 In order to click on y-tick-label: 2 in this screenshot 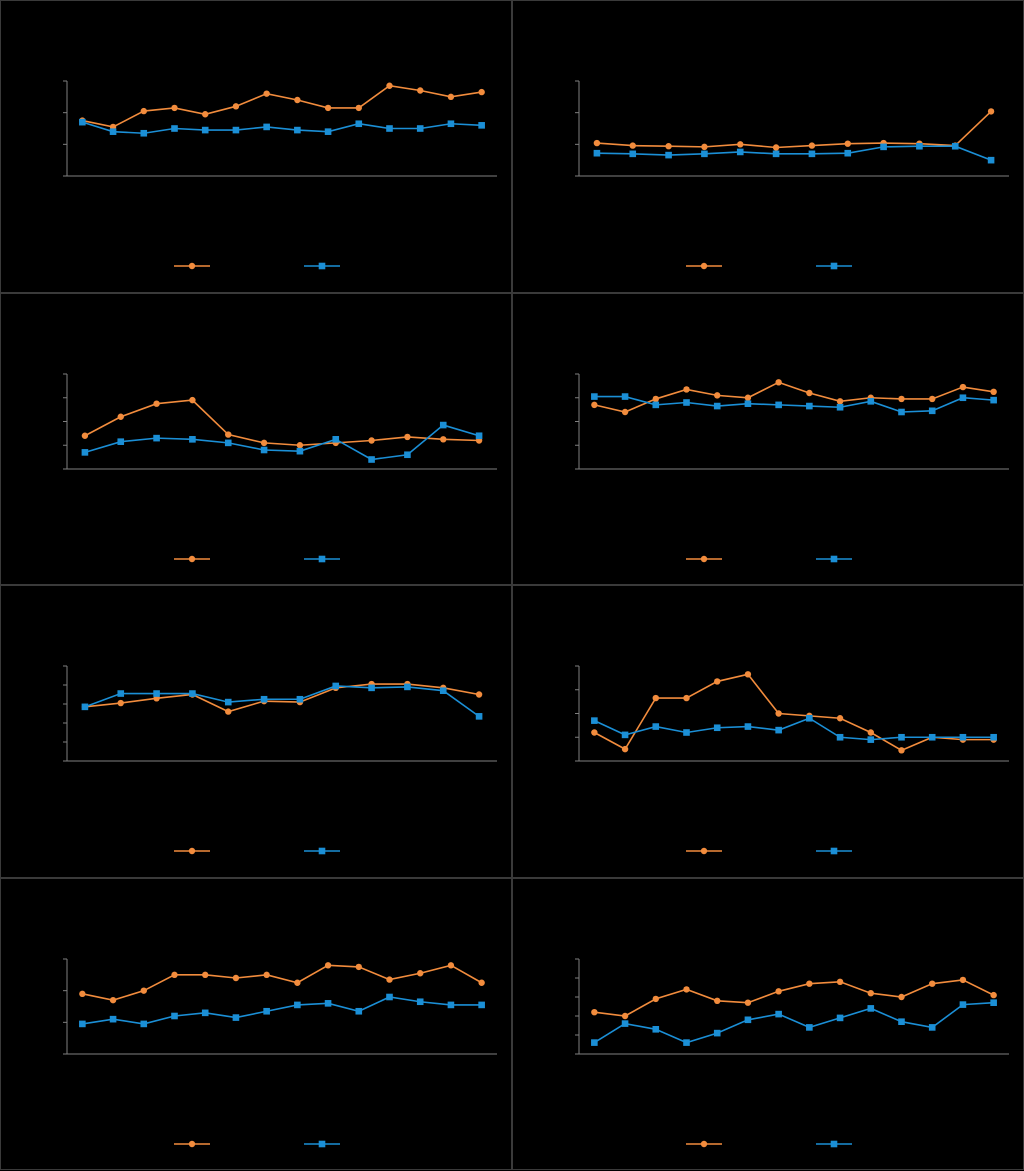, I will do `click(566, 714)`.